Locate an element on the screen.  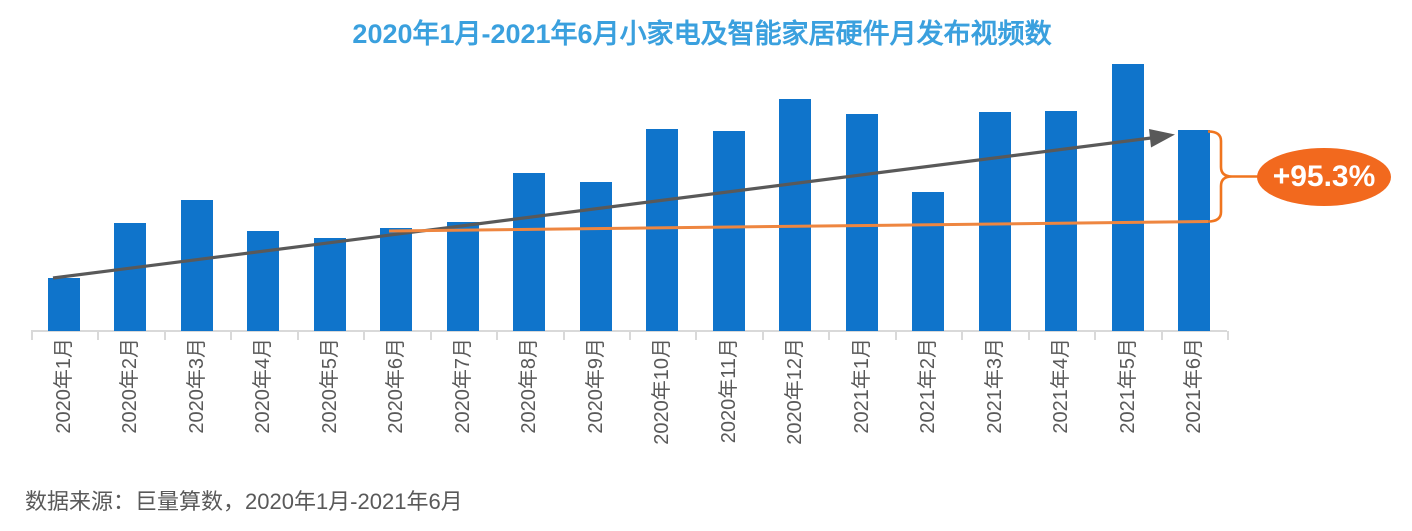
x-axis-label: 2020年10月 is located at coordinates (662, 391).